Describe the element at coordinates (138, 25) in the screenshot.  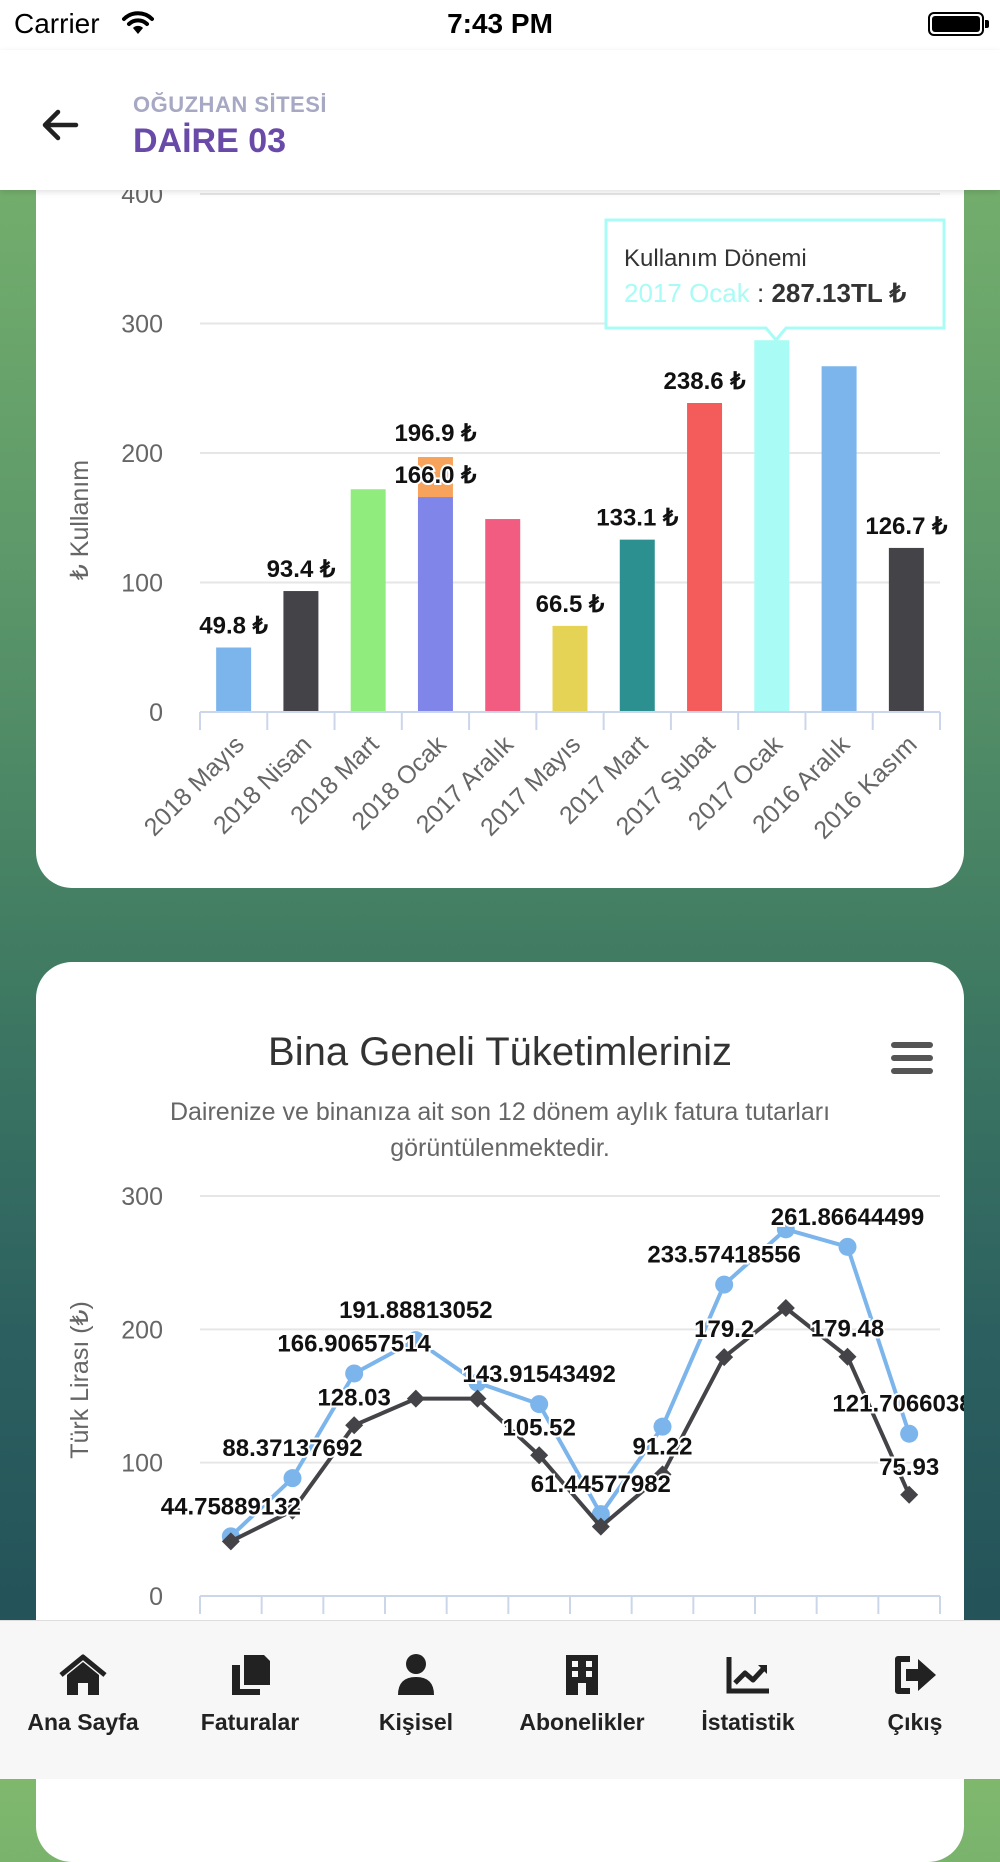
I see `wifi-icon` at that location.